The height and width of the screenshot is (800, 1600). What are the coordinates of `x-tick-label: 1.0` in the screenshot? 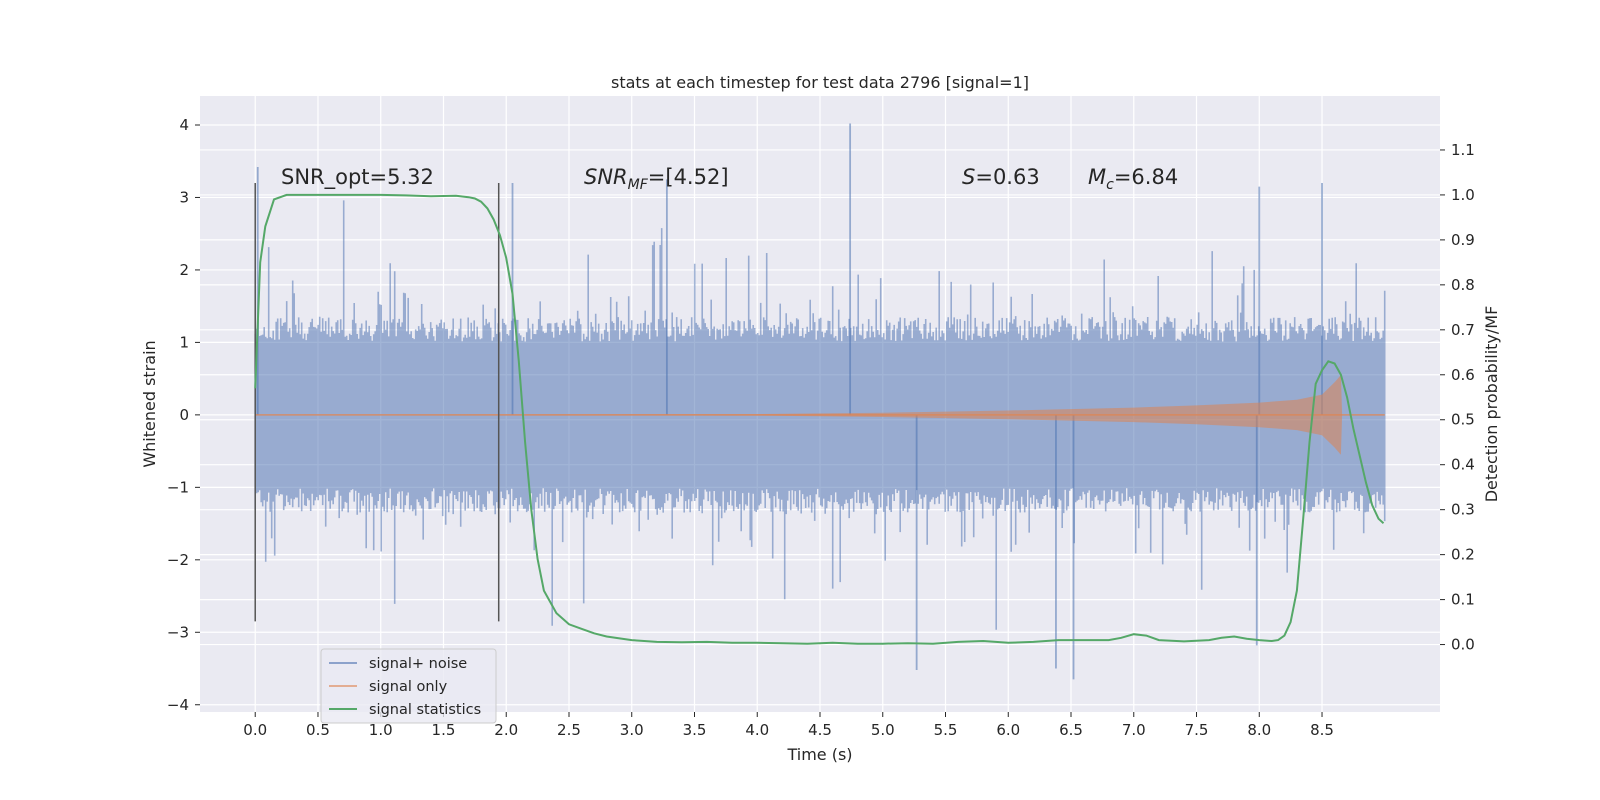 It's located at (381, 730).